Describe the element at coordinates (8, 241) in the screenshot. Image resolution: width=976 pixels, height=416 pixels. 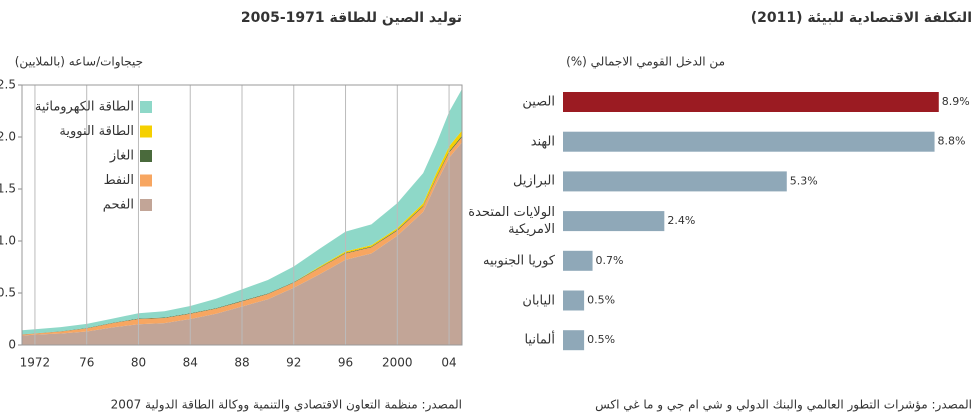
I see `y-tick-label: 1.0` at that location.